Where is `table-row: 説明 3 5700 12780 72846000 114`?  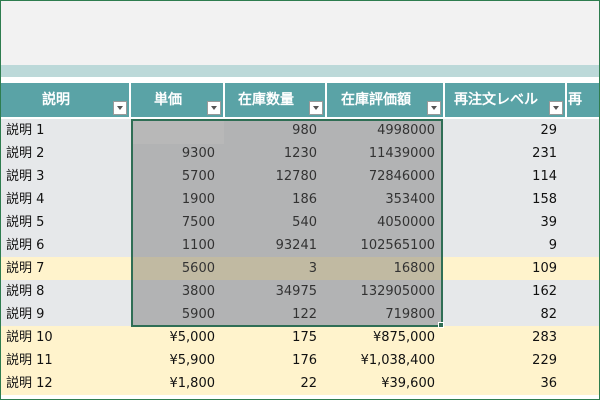 table-row: 説明 3 5700 12780 72846000 114 is located at coordinates (300, 176).